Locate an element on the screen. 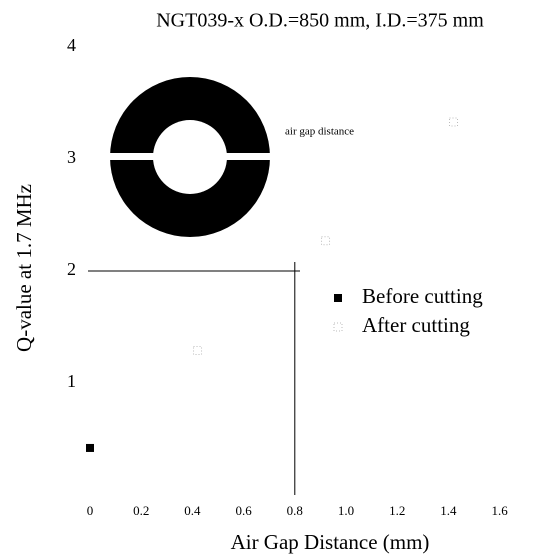  annotation: air gap distance is located at coordinates (319, 132).